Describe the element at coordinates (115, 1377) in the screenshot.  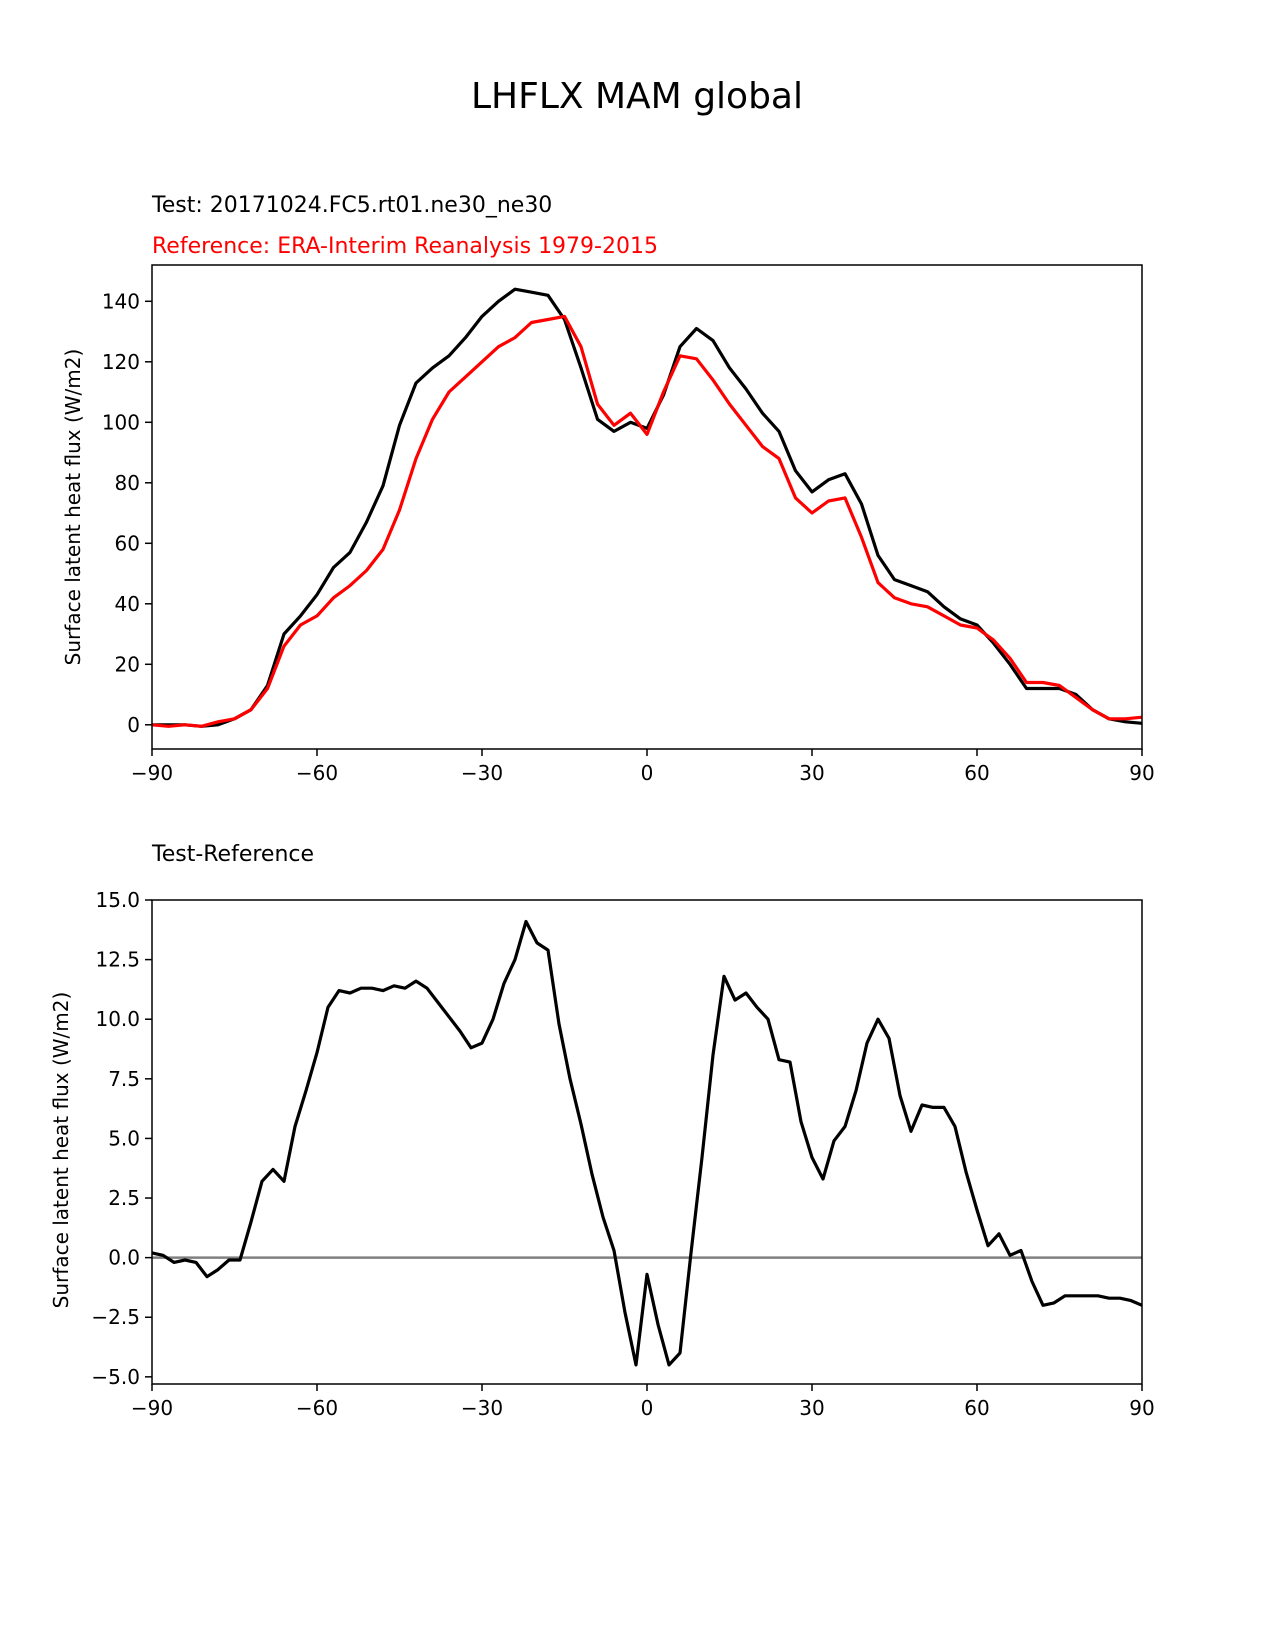
I see `y-tick-label: −5.0` at that location.